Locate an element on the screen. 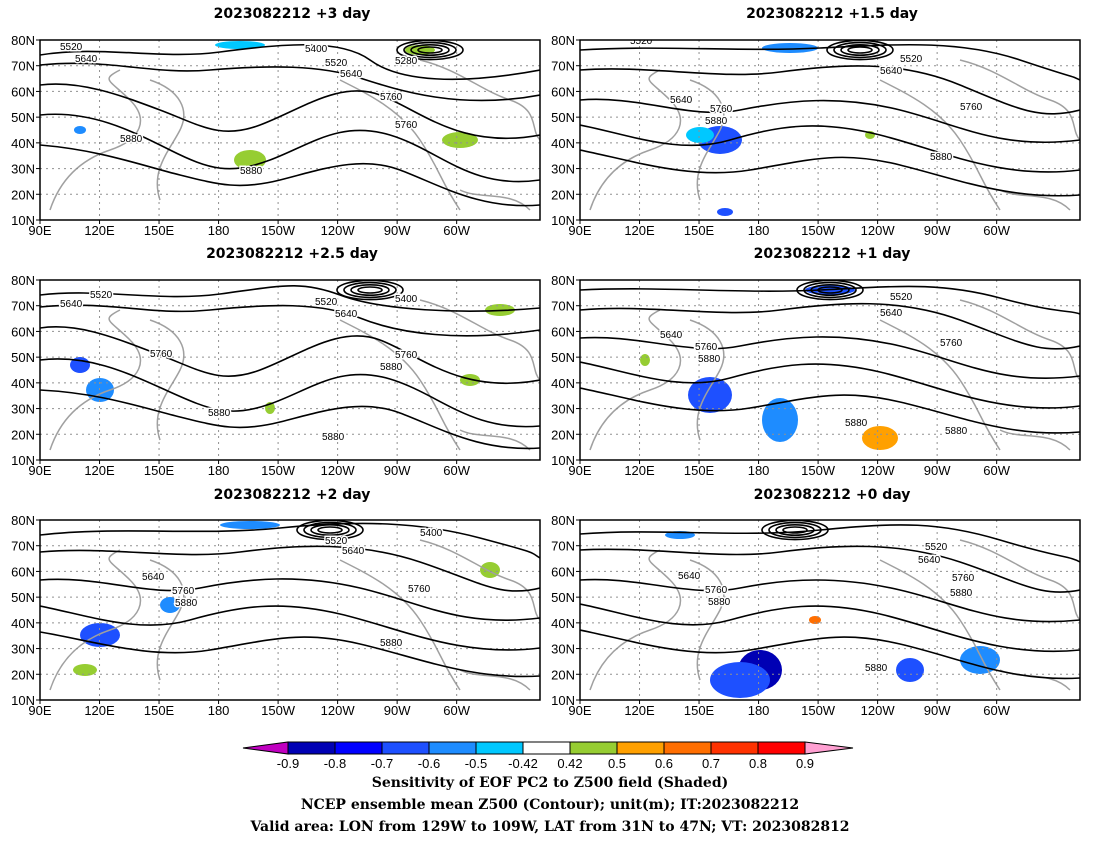  colorbar-tick-label: -0.6 is located at coordinates (429, 763).